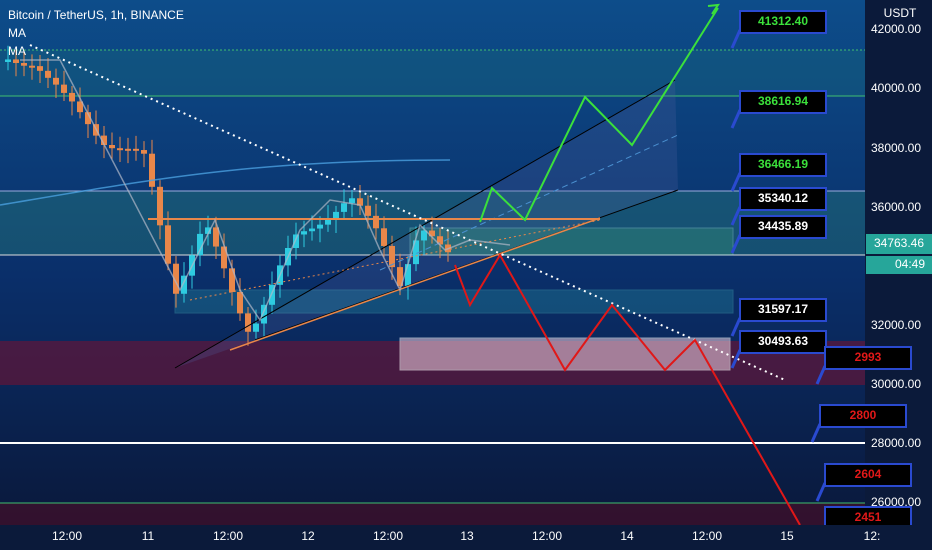  What do you see at coordinates (787, 536) in the screenshot?
I see `time-tick-label: 15` at bounding box center [787, 536].